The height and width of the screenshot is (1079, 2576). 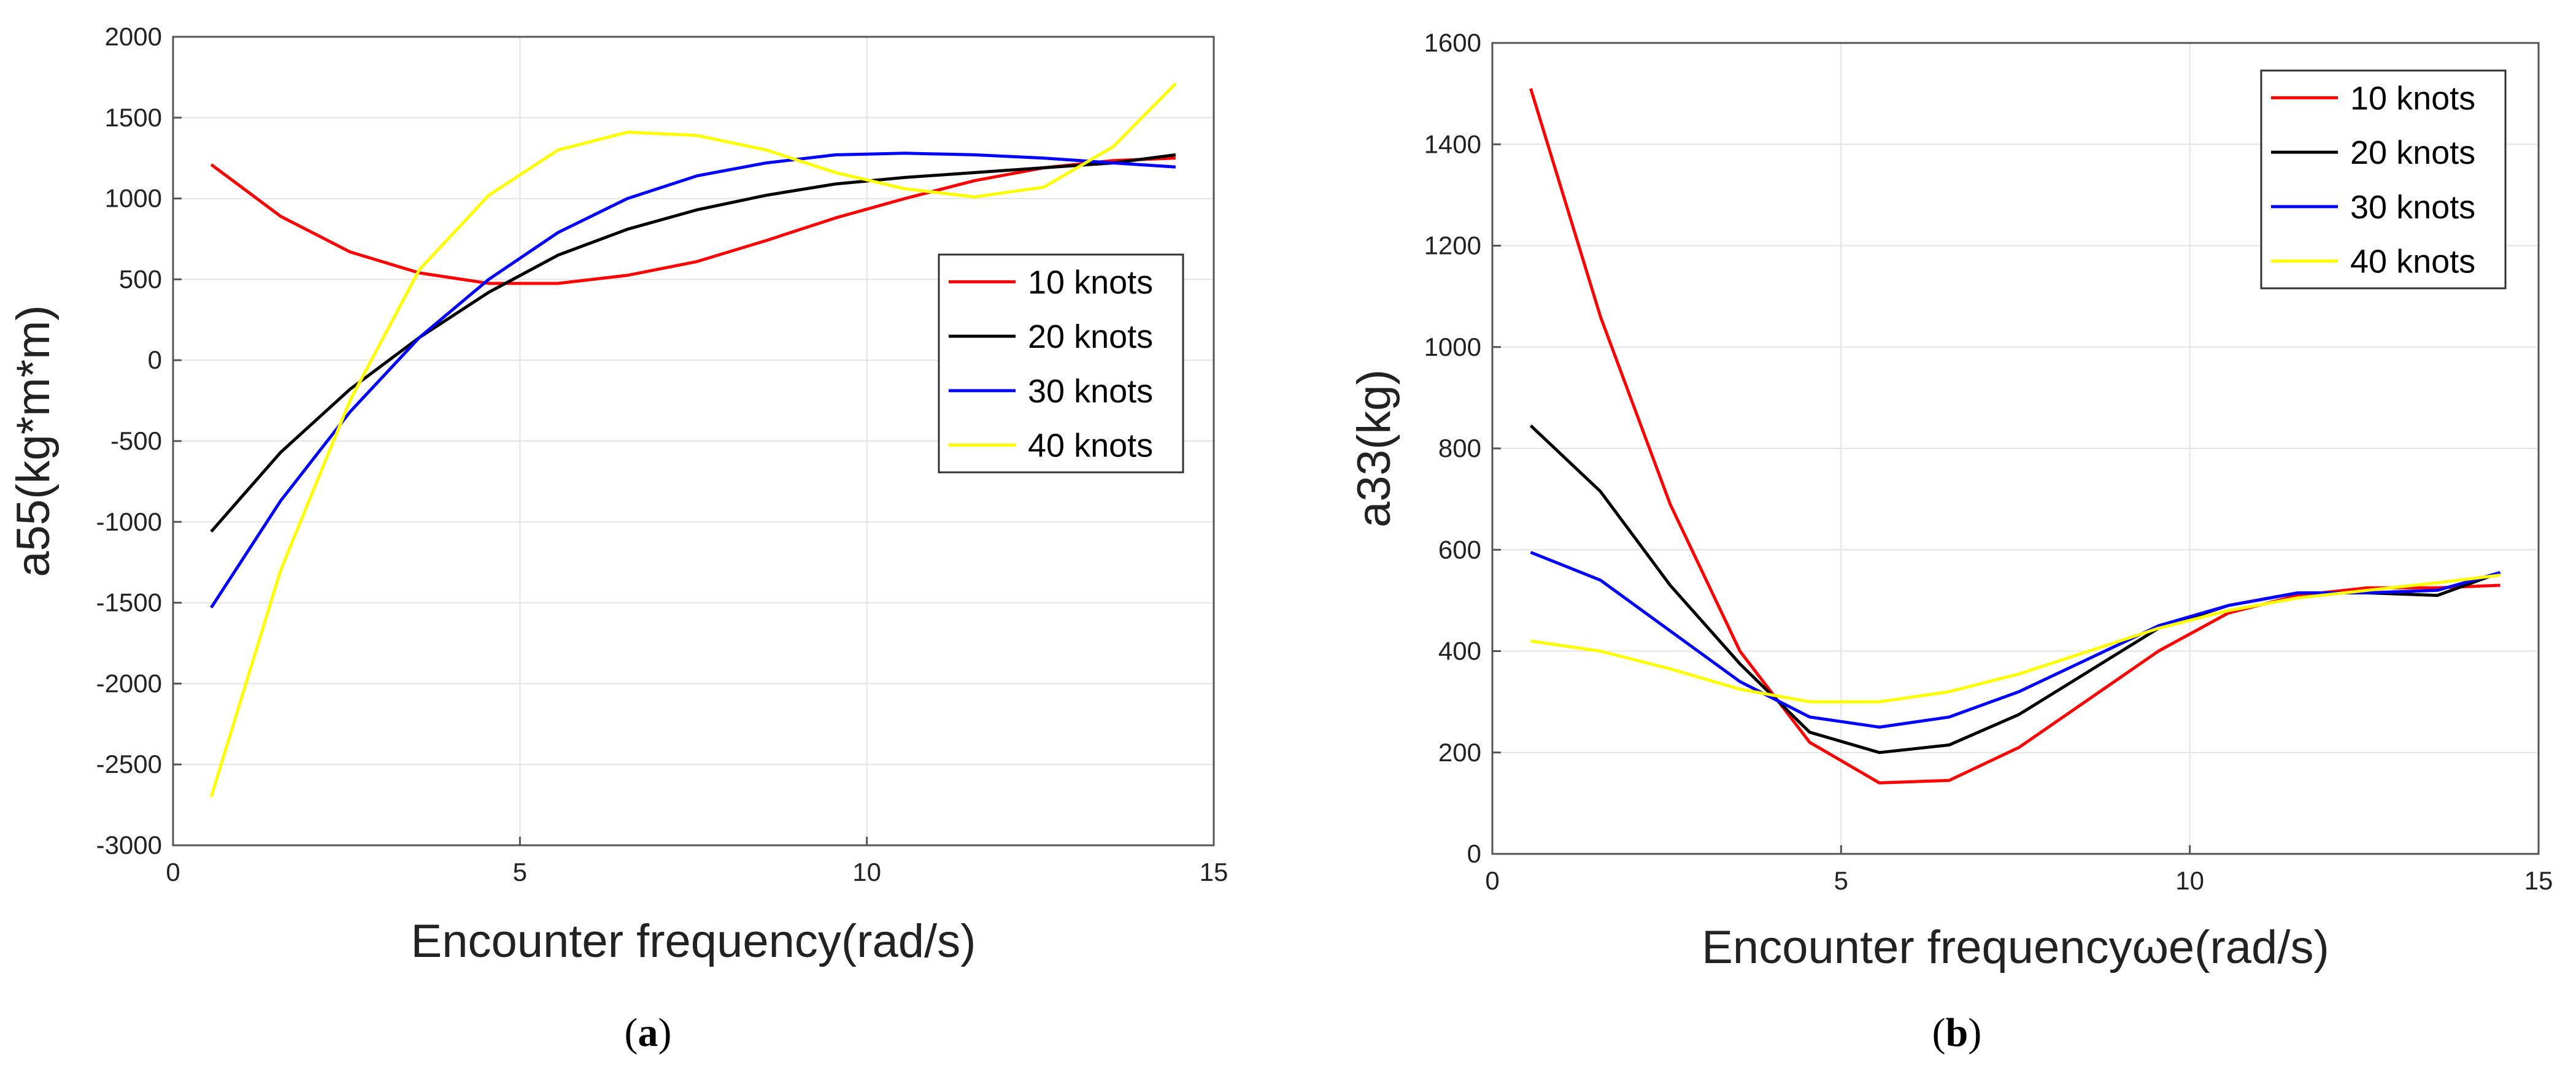 I want to click on y-tick-label: 1600, so click(x=1452, y=42).